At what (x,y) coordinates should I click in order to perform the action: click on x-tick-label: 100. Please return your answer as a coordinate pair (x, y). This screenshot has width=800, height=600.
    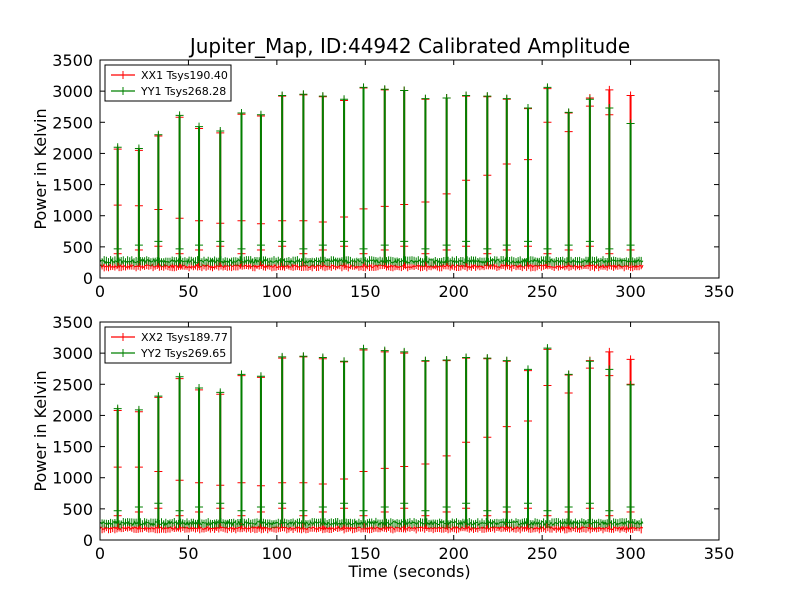
    Looking at the image, I should click on (277, 553).